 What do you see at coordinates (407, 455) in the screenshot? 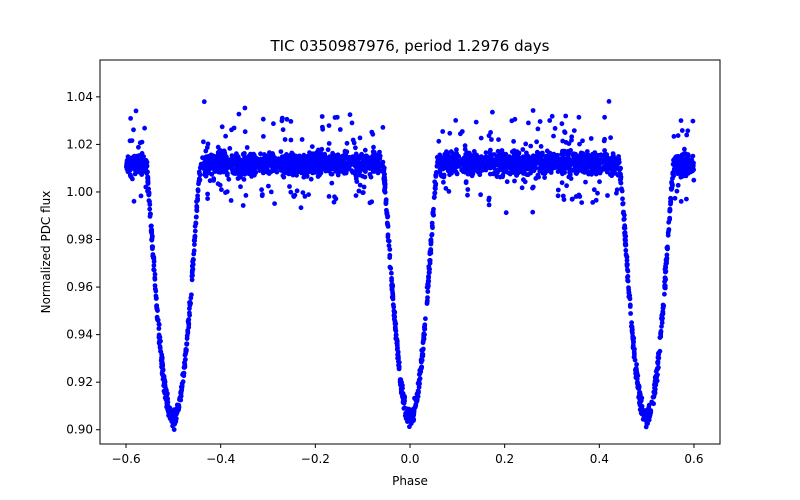
I see `x-axis: −0.6 −0.4 −0.2 0.0 0.2 0.4 0.6` at bounding box center [407, 455].